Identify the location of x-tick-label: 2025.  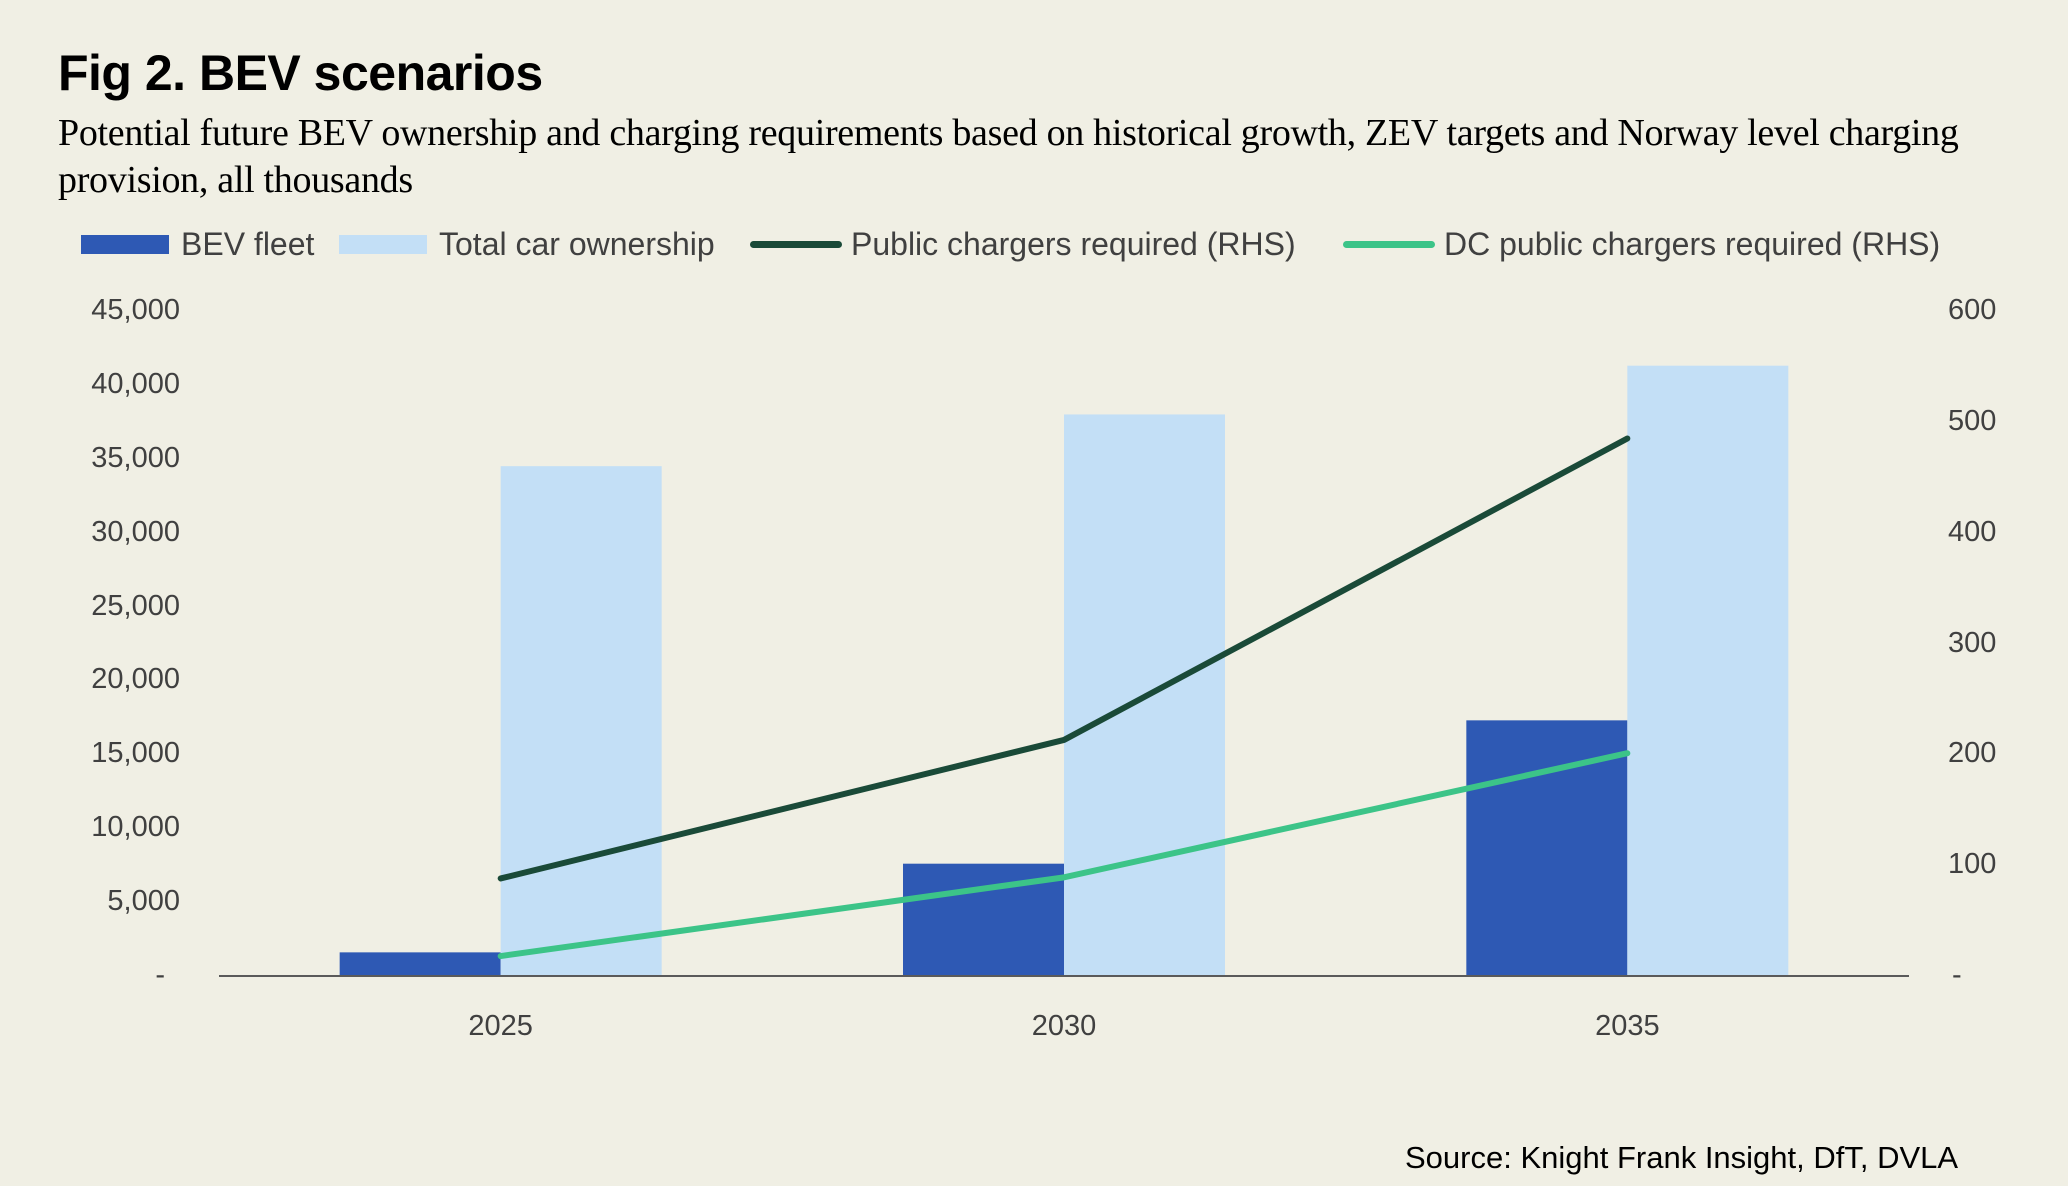
(500, 1026).